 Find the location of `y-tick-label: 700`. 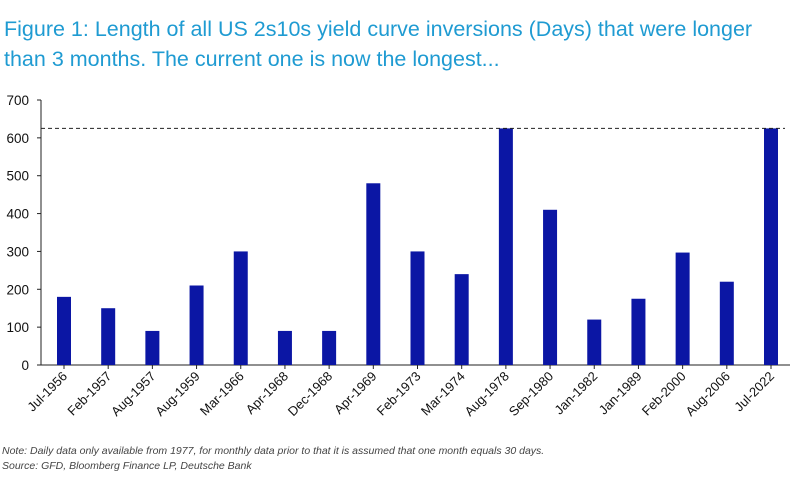

y-tick-label: 700 is located at coordinates (17, 100).